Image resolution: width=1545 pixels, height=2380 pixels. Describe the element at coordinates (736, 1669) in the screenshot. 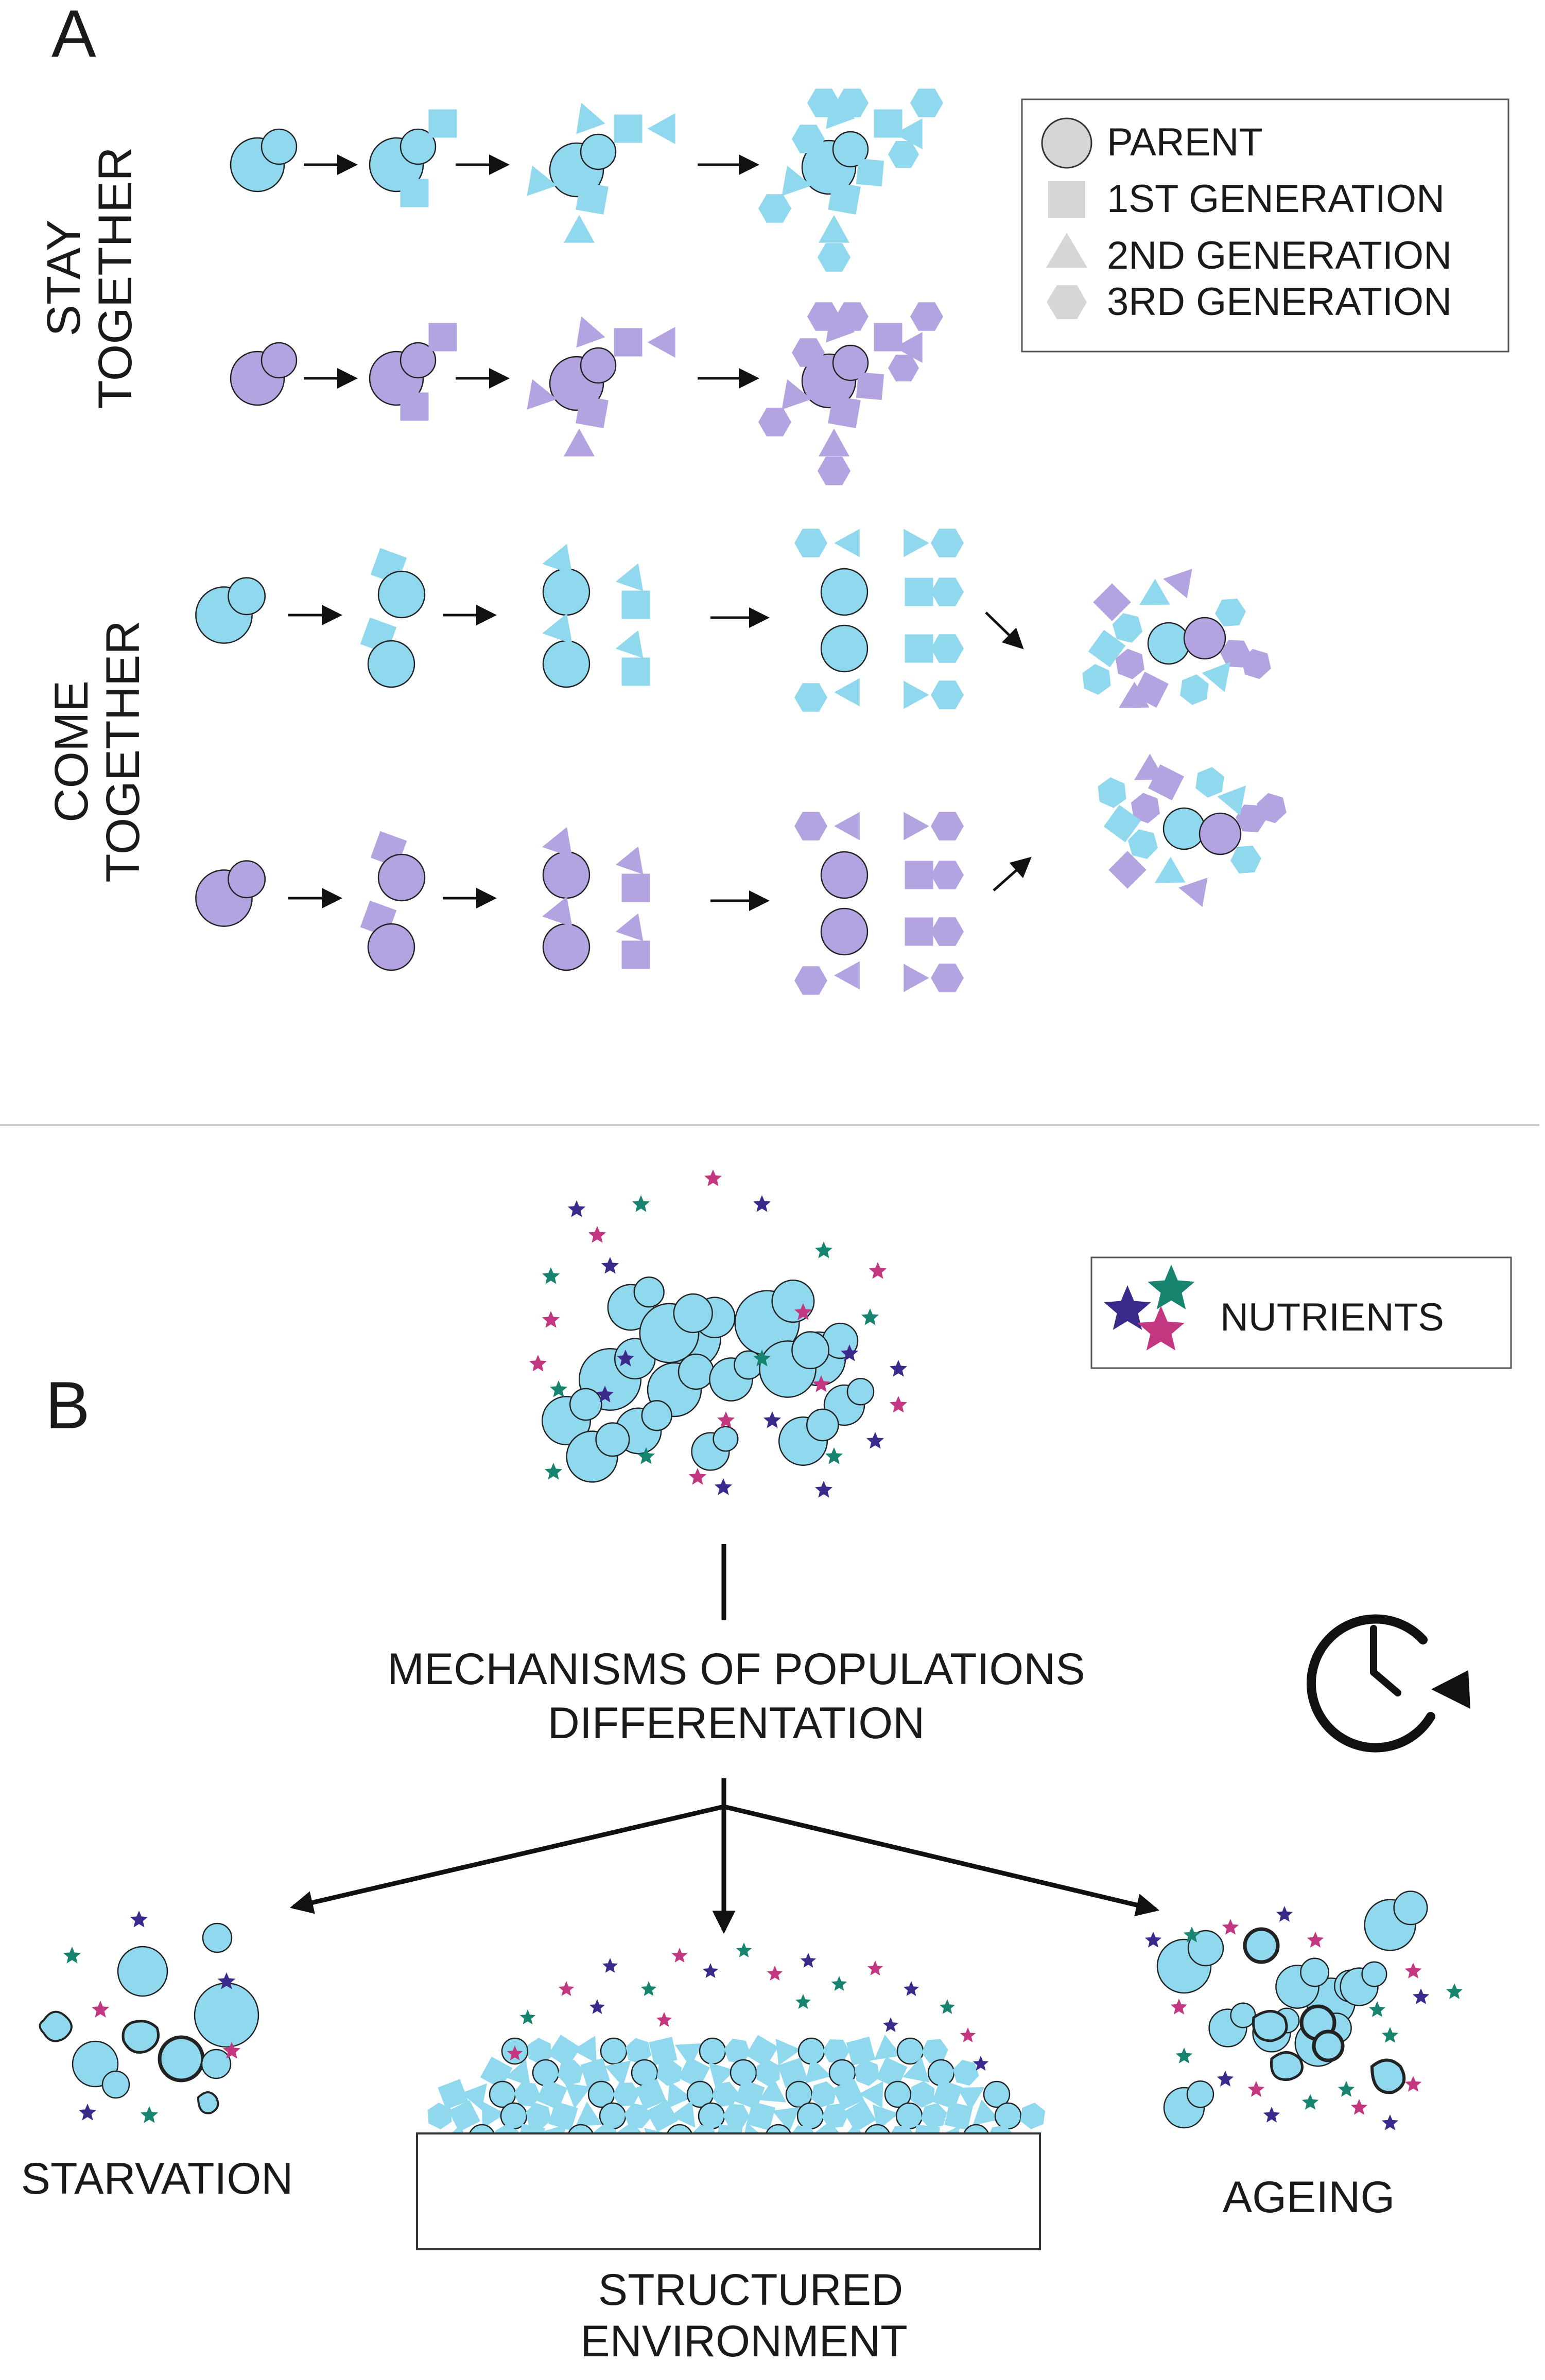

I see `mechanisms-title-line1: MECHANISMS OF POPULATIONS` at that location.